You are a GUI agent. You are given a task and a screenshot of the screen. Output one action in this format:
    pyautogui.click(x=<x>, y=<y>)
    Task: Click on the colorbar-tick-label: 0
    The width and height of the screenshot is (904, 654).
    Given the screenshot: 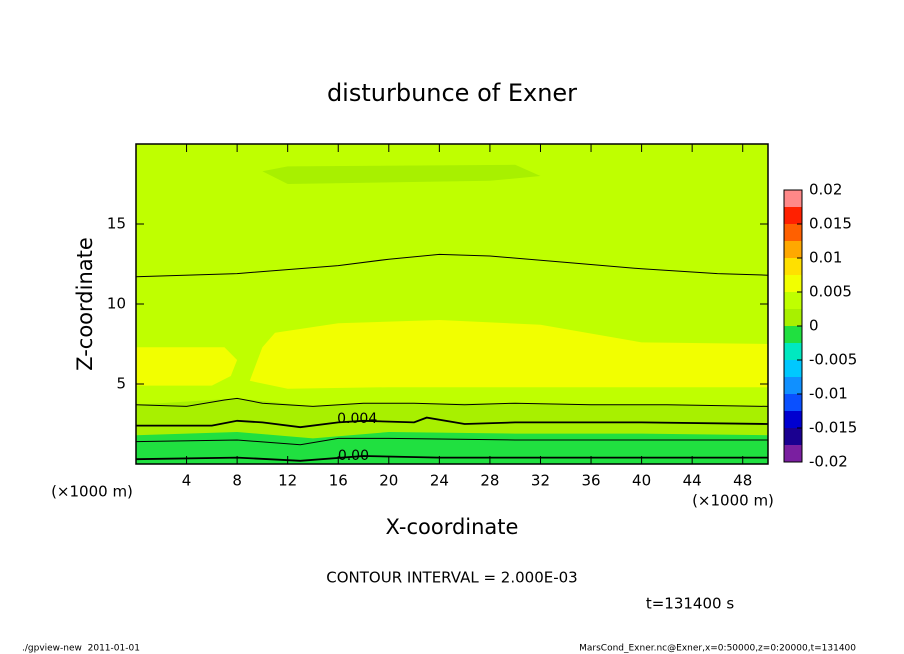 What is the action you would take?
    pyautogui.click(x=814, y=326)
    